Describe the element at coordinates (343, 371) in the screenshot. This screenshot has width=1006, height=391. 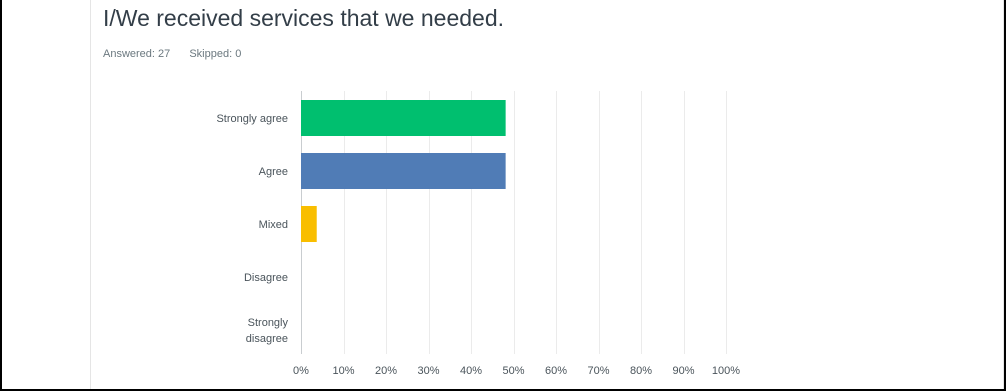
I see `x-tick-label: 10%` at that location.